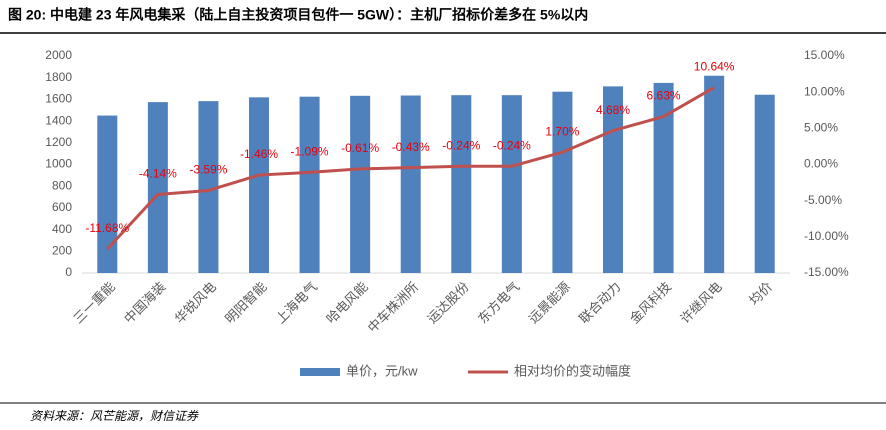  What do you see at coordinates (245, 302) in the screenshot?
I see `x-tick-label: 明阳智能` at bounding box center [245, 302].